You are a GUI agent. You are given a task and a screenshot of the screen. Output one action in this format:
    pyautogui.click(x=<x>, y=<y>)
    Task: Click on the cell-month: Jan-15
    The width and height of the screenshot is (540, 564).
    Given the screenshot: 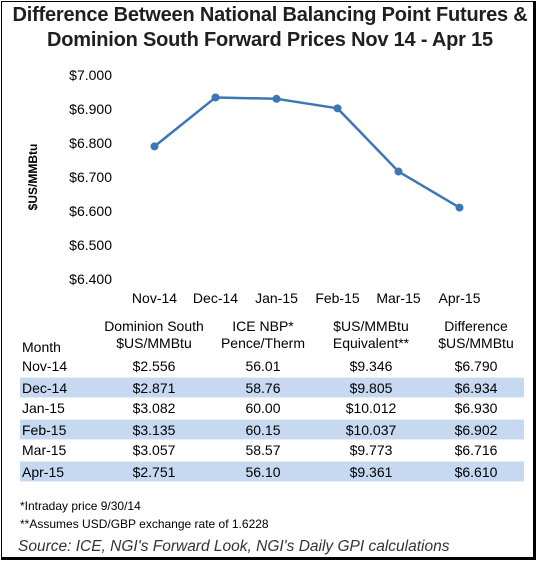 What is the action you would take?
    pyautogui.click(x=43, y=408)
    